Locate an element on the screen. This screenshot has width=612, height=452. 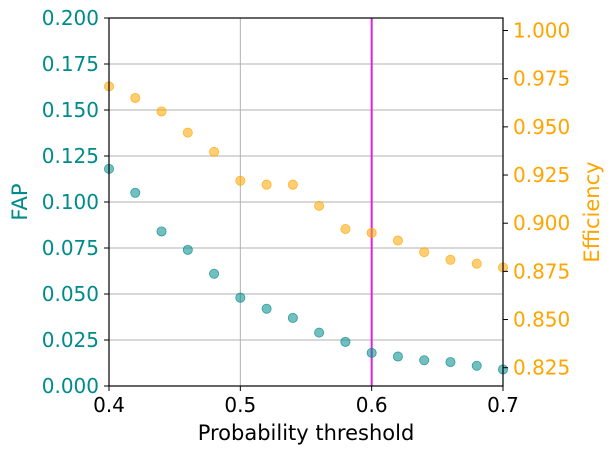
x-tick-label: 0.6 is located at coordinates (372, 405).